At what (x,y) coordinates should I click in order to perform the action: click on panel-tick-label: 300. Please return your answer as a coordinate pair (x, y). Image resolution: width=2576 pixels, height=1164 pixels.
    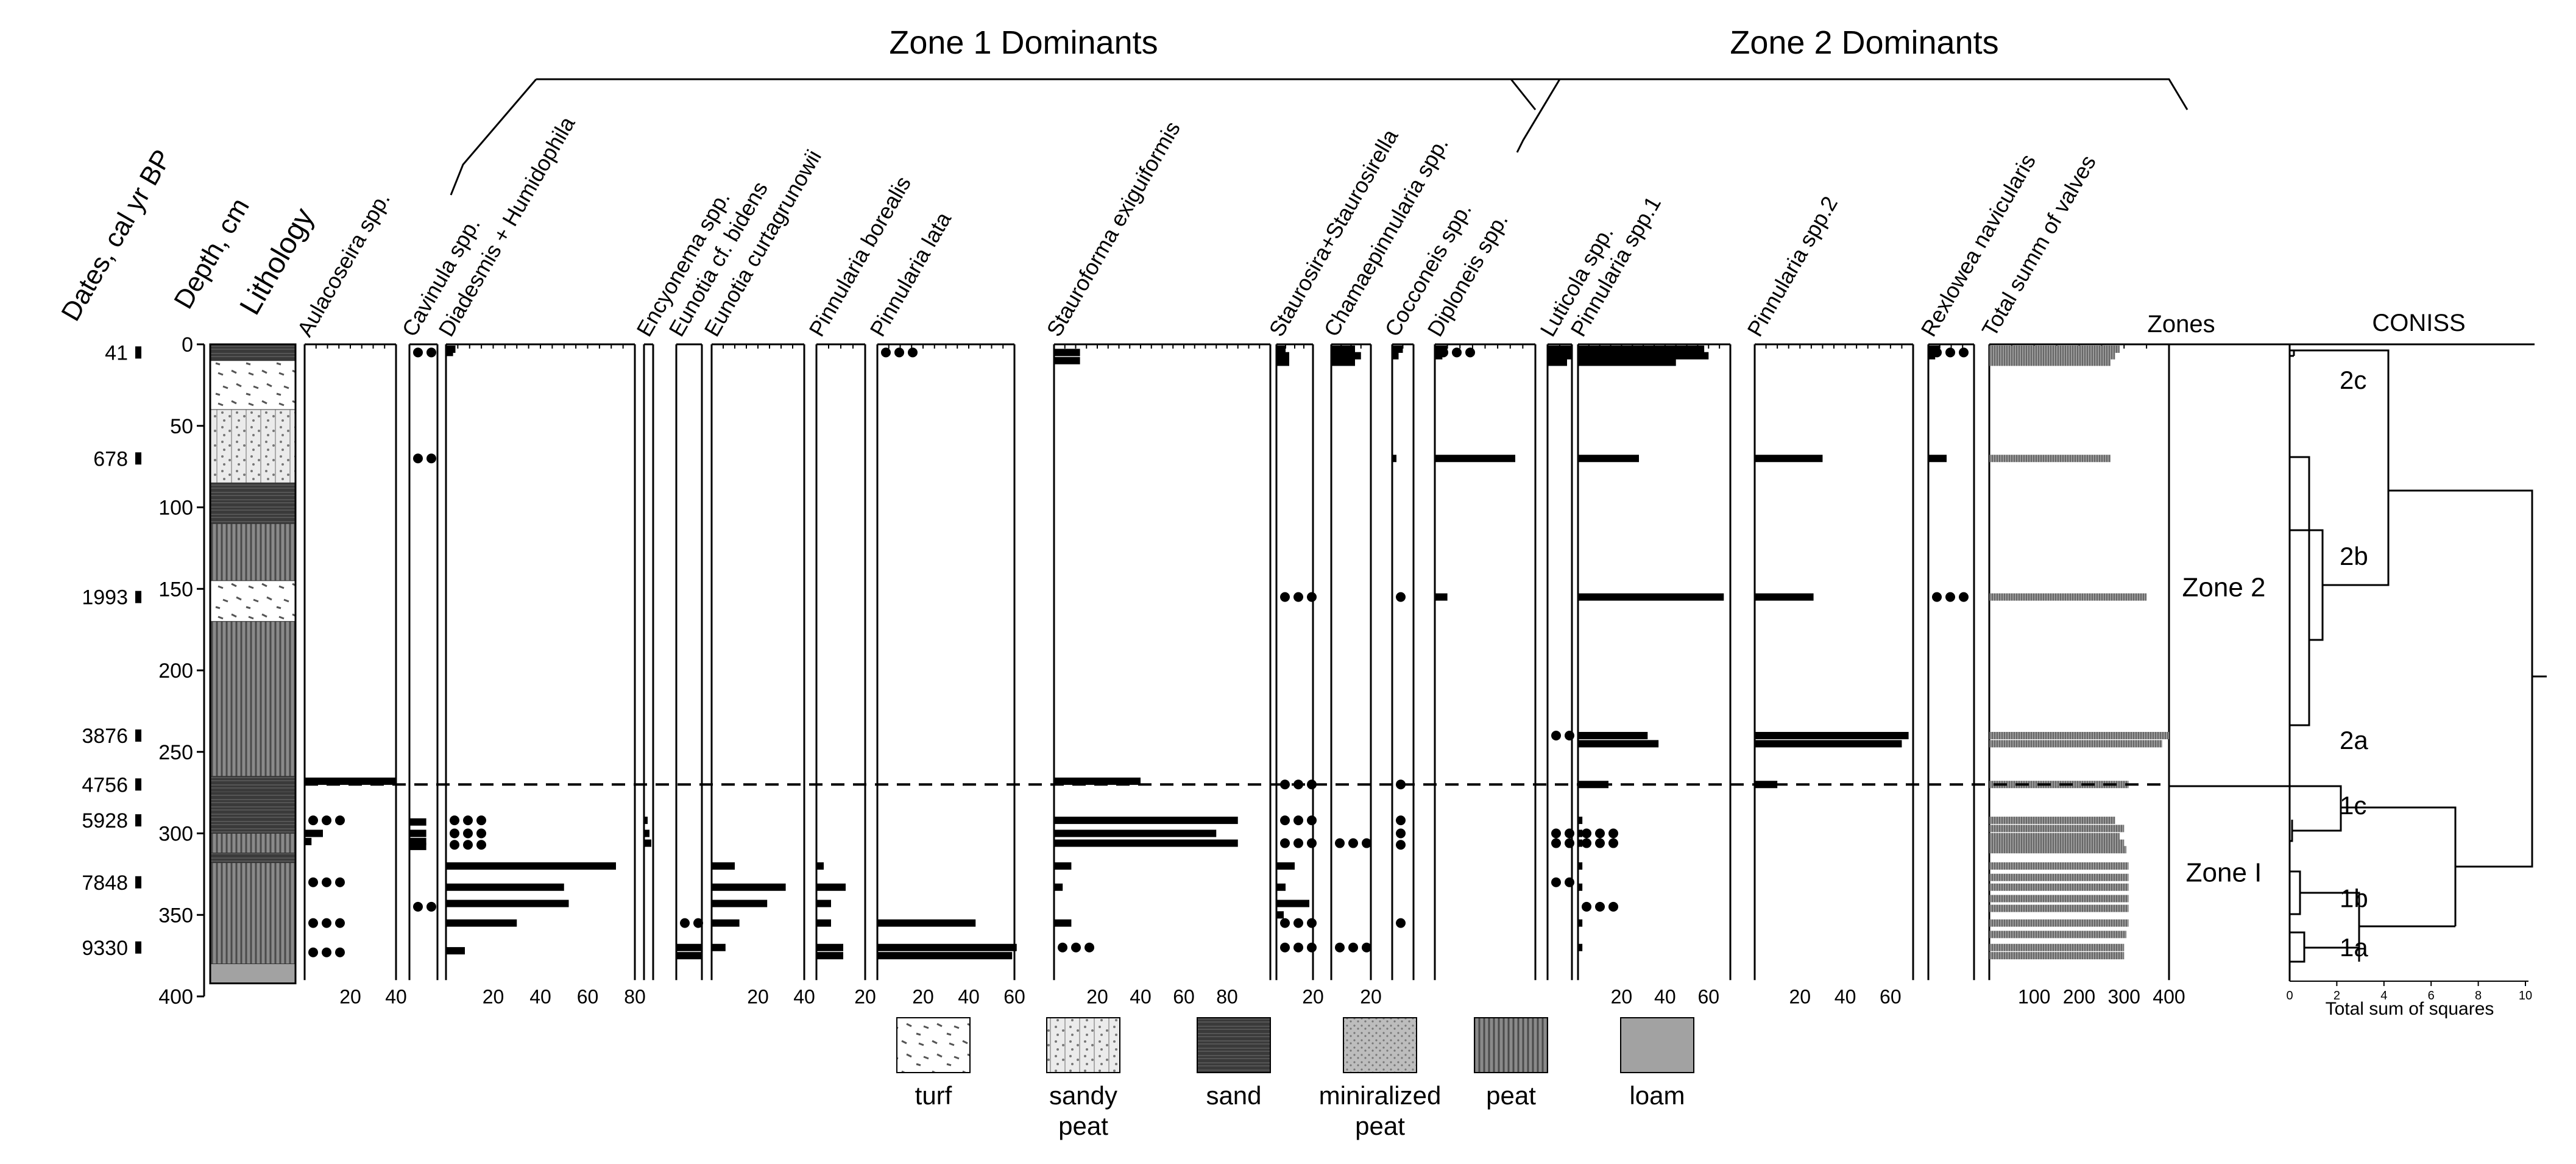
    Looking at the image, I should click on (2124, 996).